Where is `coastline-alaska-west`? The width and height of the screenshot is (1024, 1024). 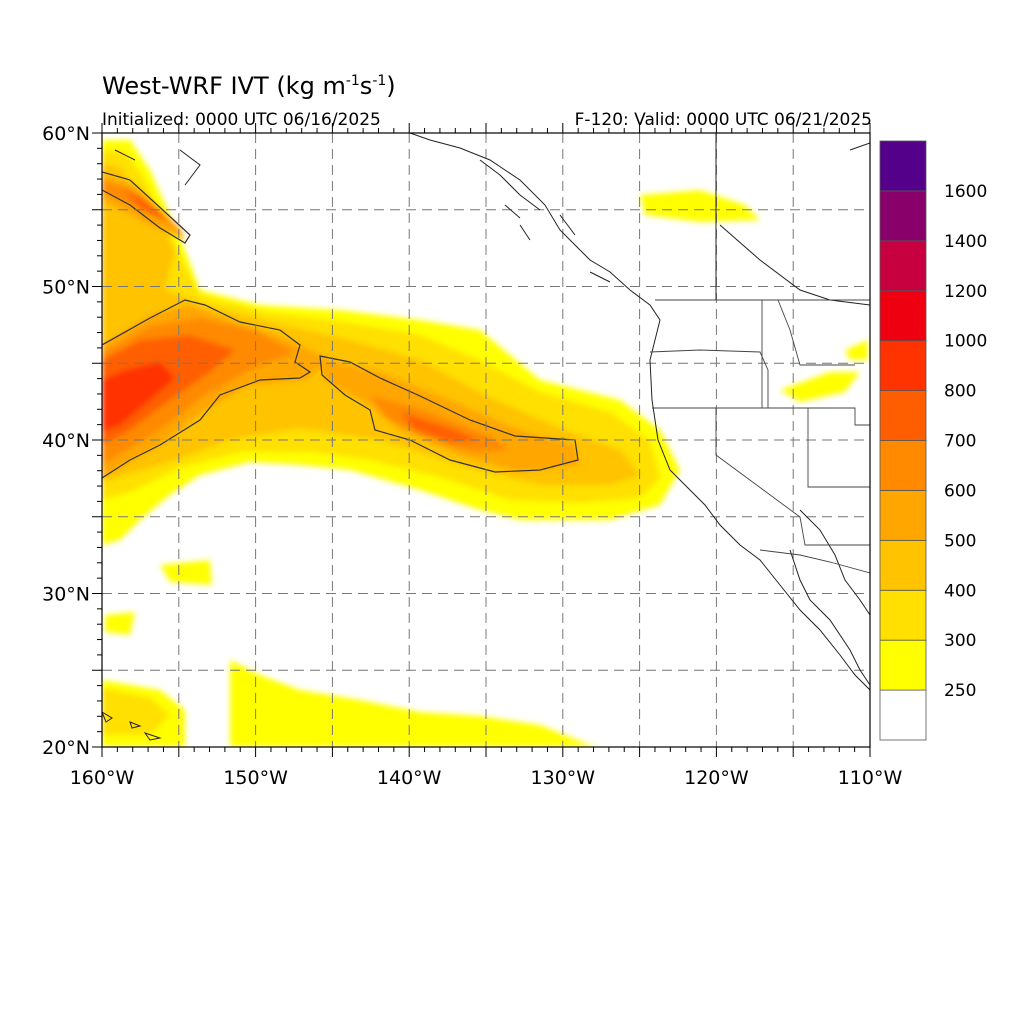
coastline-alaska-west is located at coordinates (157, 167).